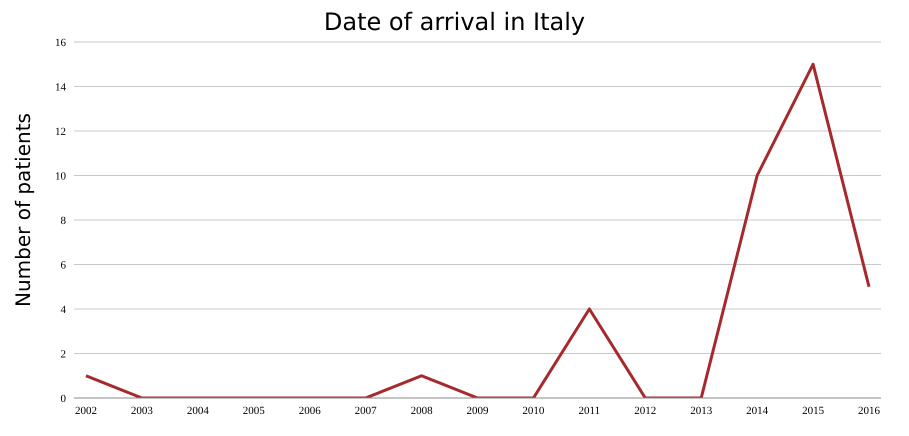 The width and height of the screenshot is (909, 436). What do you see at coordinates (60, 87) in the screenshot?
I see `y-tick-label: 14` at bounding box center [60, 87].